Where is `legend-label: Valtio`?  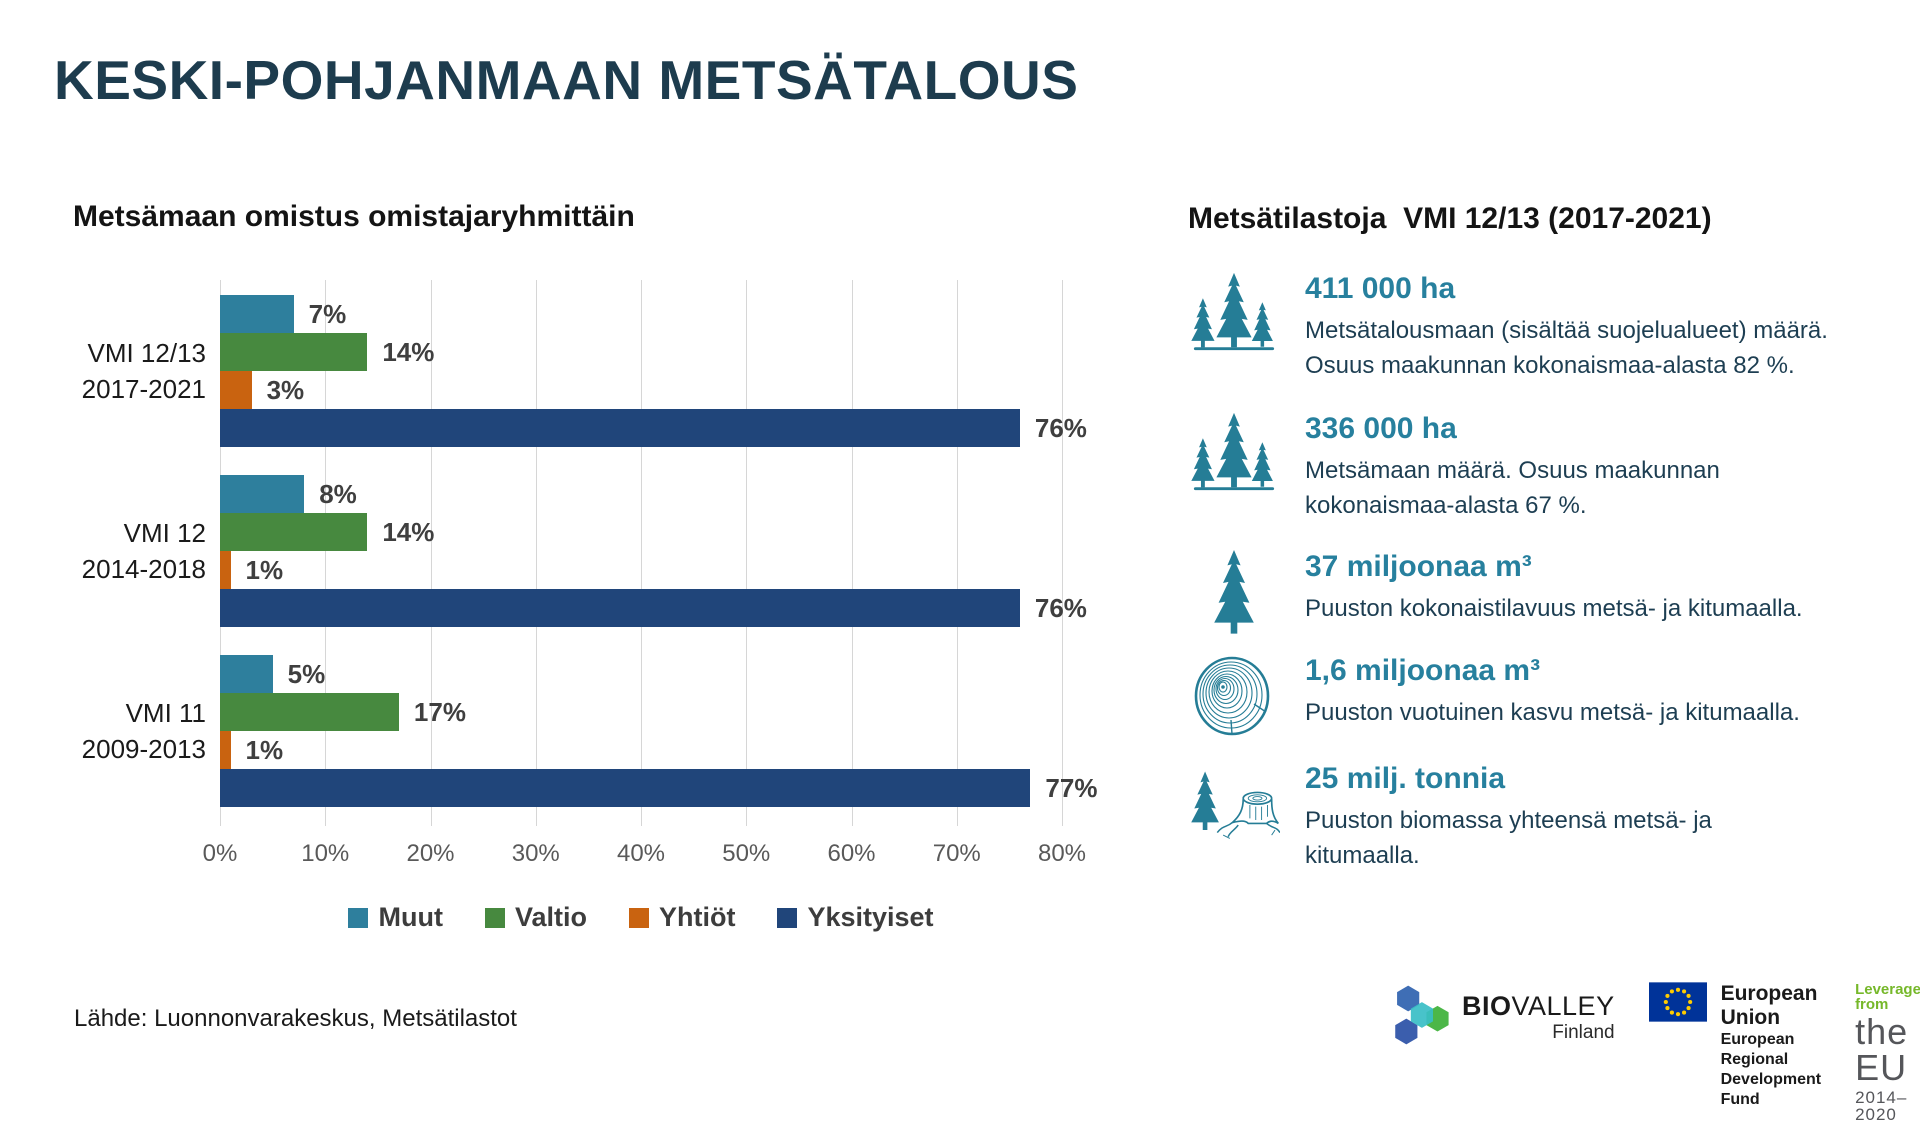 legend-label: Valtio is located at coordinates (550, 917).